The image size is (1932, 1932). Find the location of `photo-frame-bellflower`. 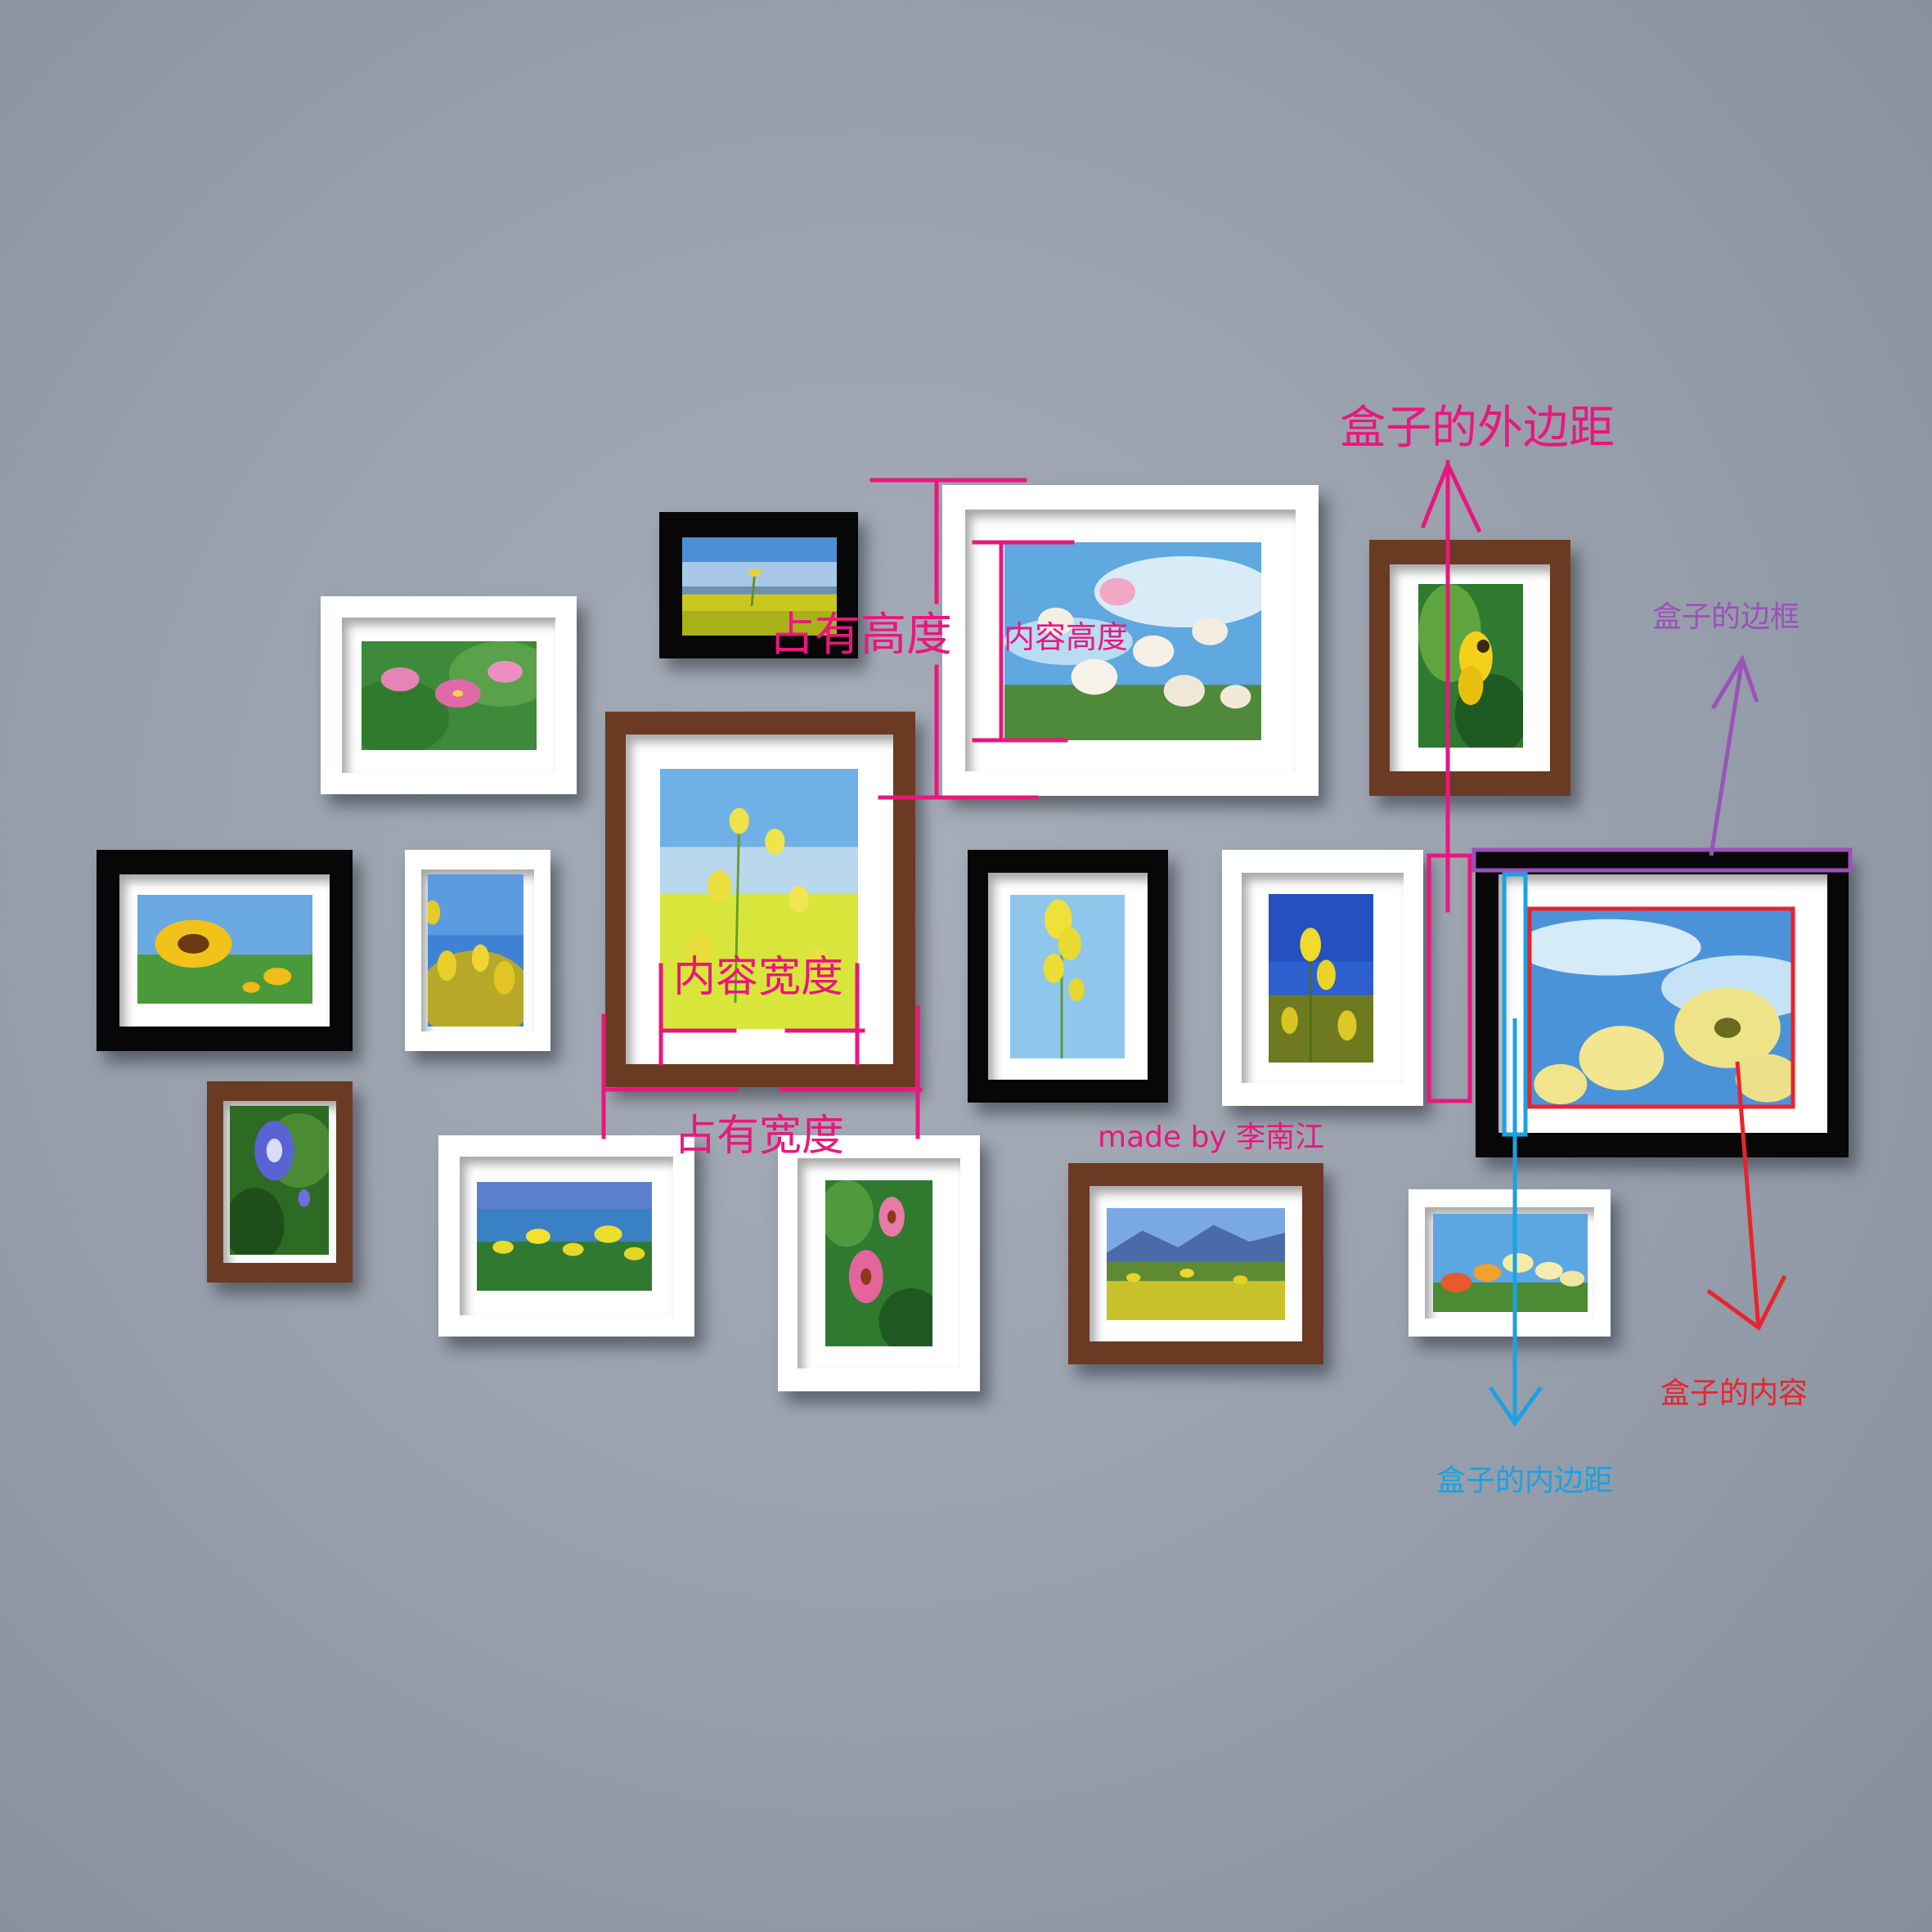

photo-frame-bellflower is located at coordinates (280, 1182).